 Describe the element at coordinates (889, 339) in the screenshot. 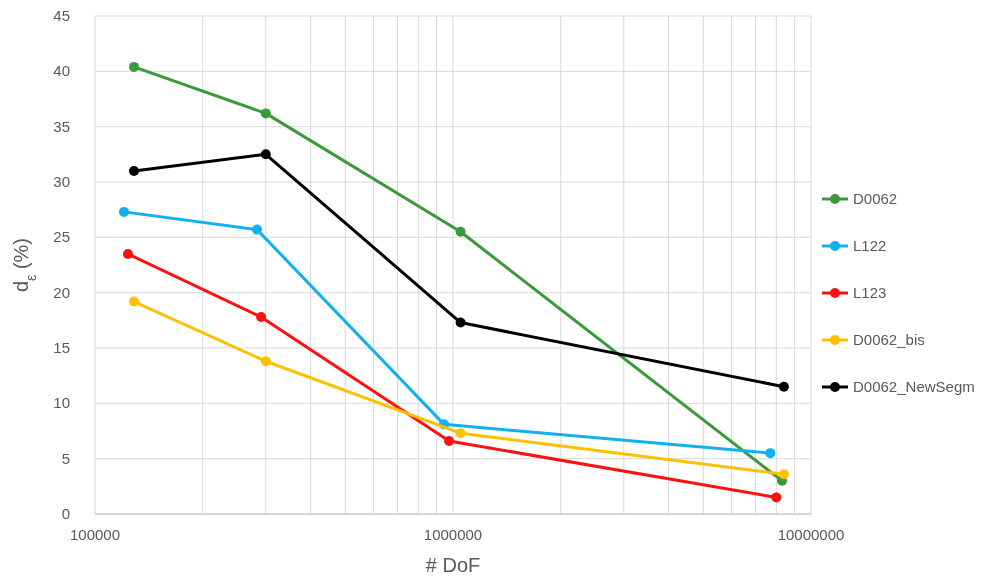

I see `legend-label: D0062_bis` at that location.